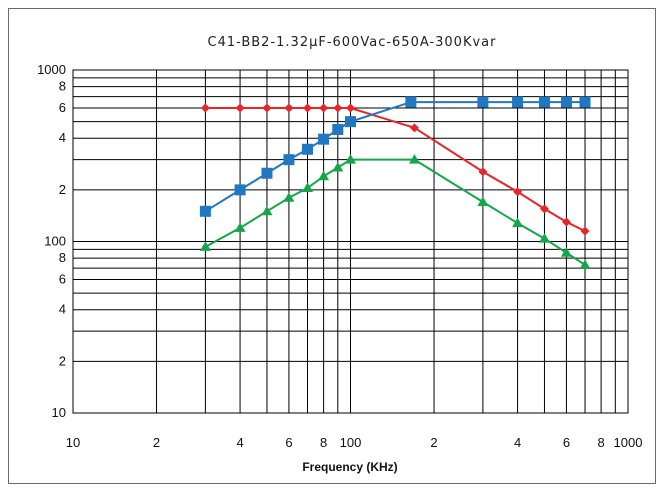 This screenshot has height=492, width=664. What do you see at coordinates (59, 412) in the screenshot?
I see `y-tick-label: 10` at bounding box center [59, 412].